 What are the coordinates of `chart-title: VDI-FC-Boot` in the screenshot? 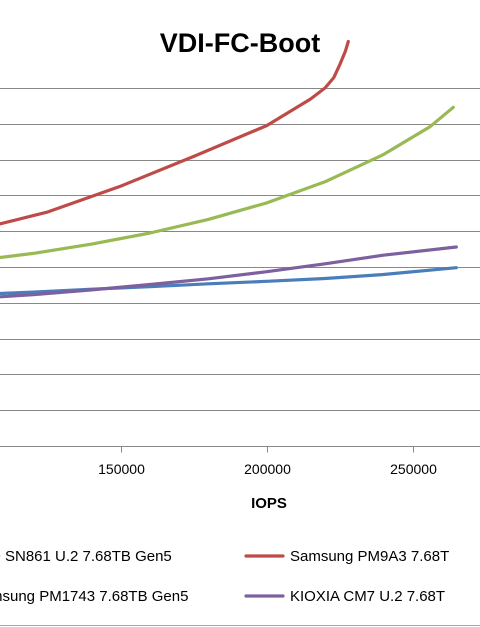 It's located at (240, 43).